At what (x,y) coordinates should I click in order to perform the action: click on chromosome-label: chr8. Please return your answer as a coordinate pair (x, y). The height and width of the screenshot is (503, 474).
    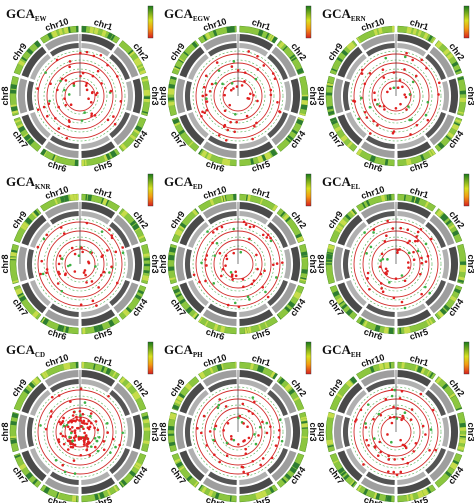
    Looking at the image, I should click on (5, 95).